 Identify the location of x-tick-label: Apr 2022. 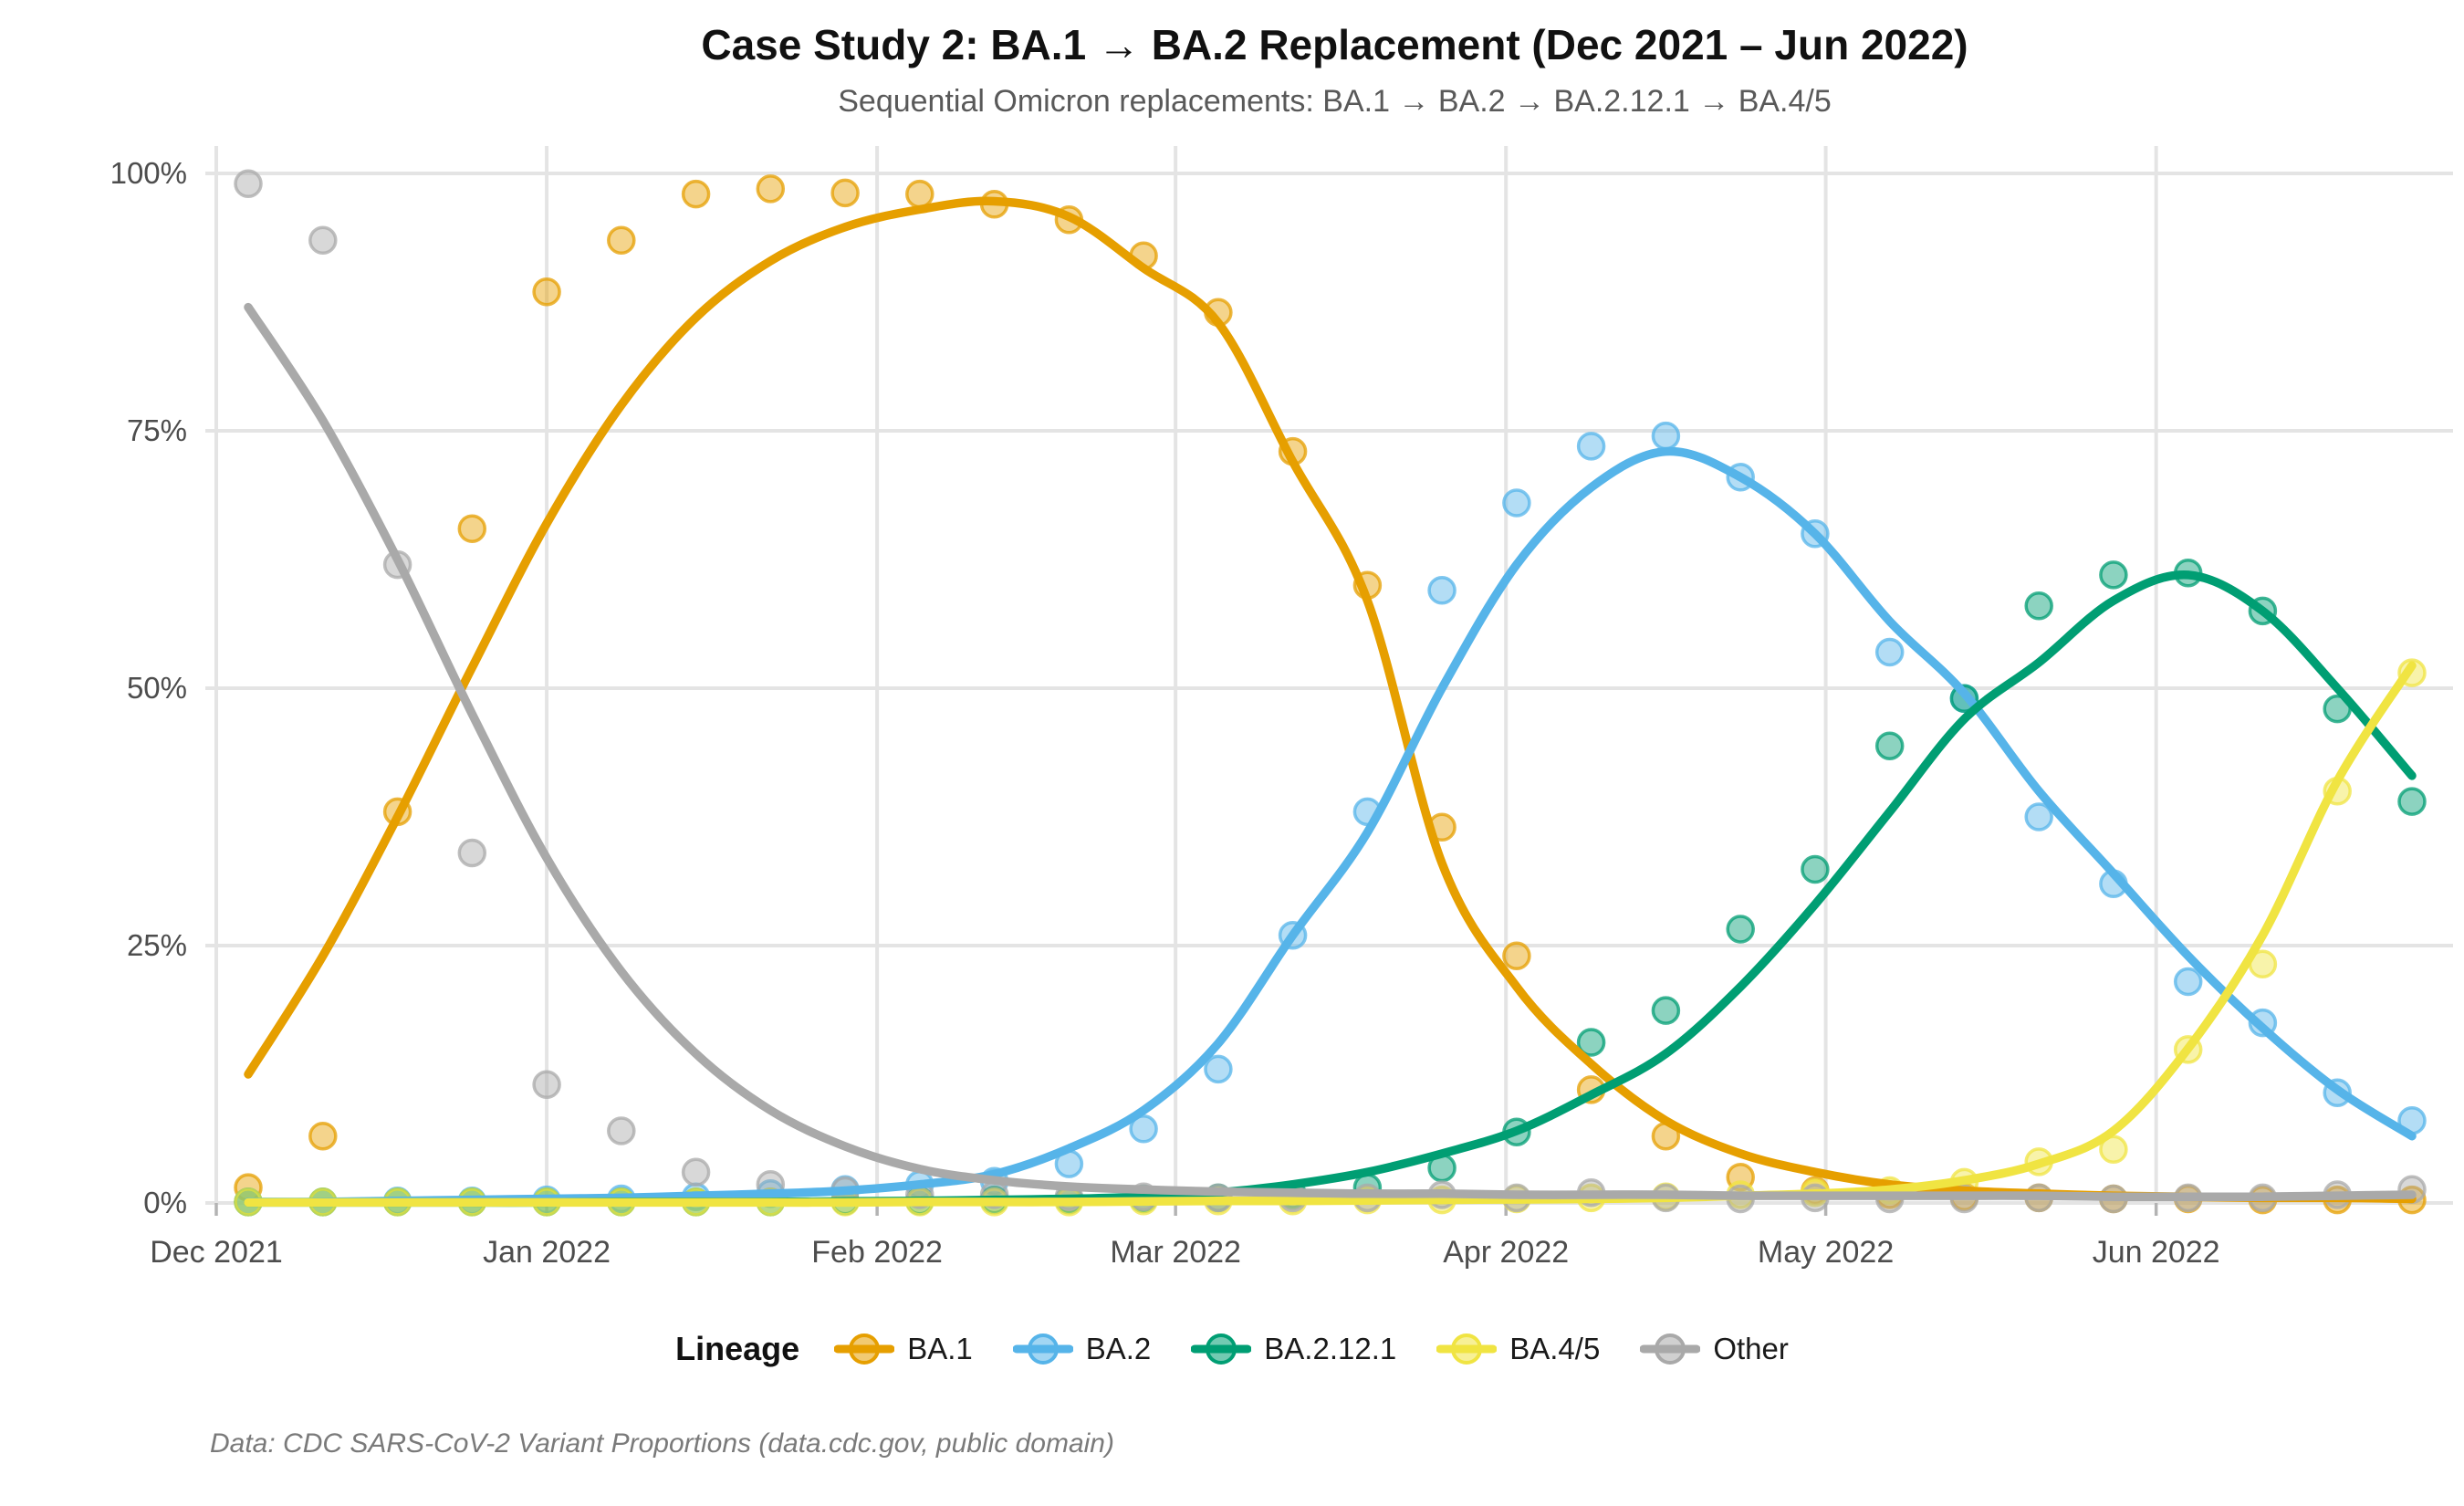
(1506, 1252).